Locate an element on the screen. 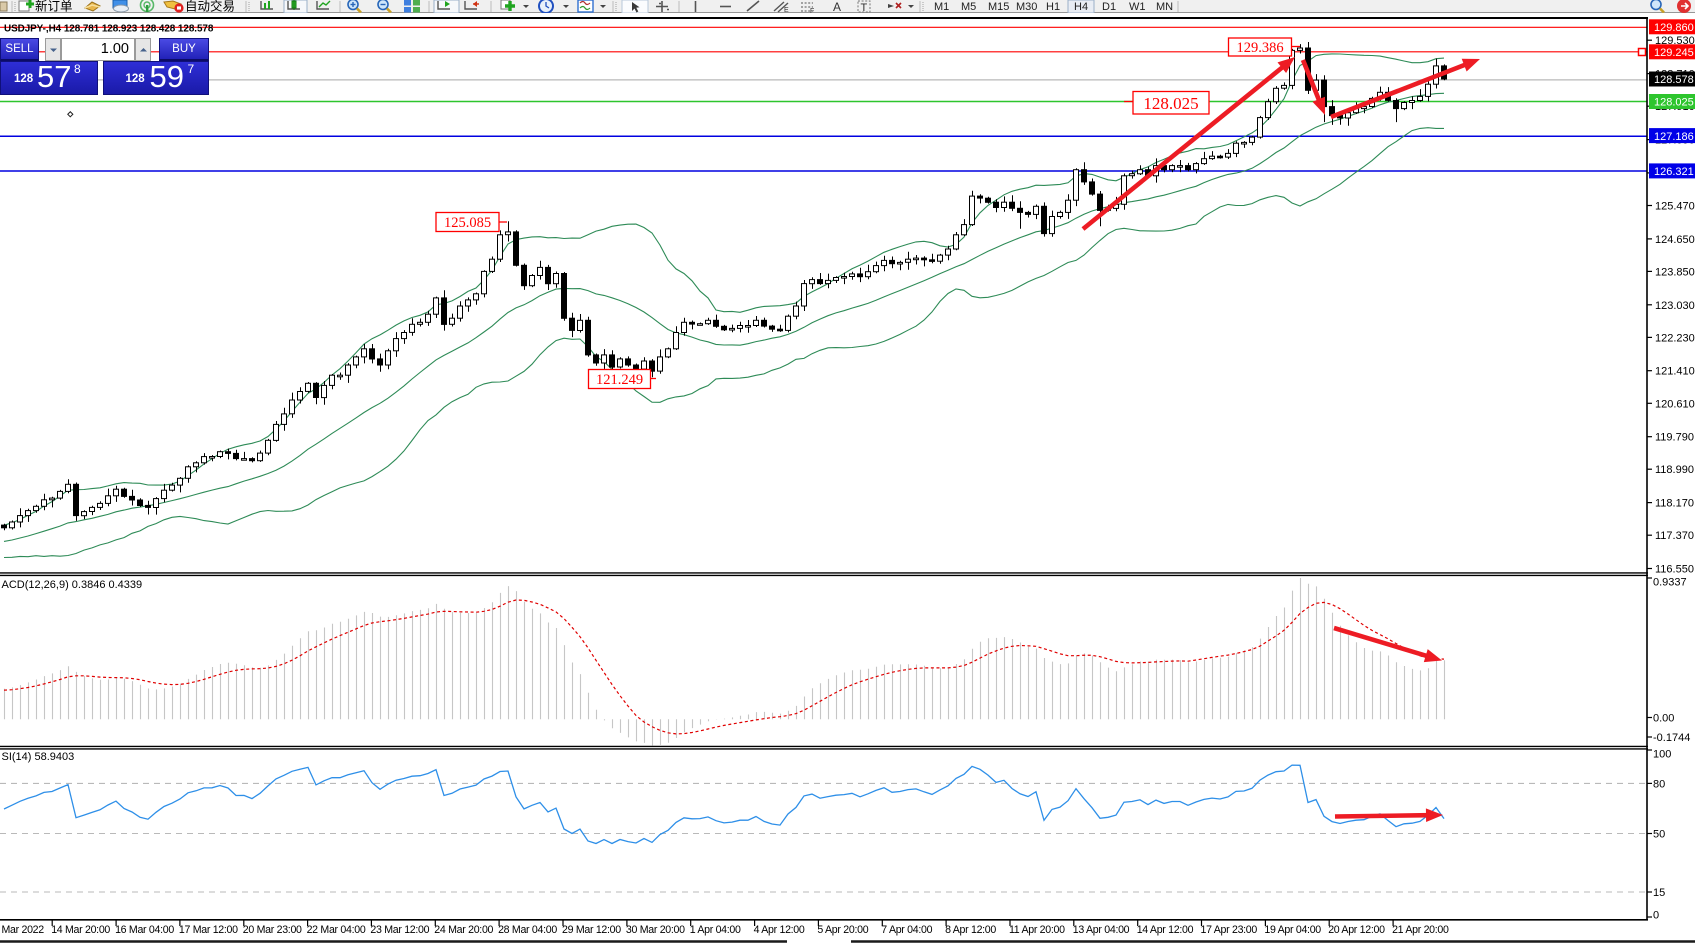 The image size is (1695, 949). svg-text: 新订单 is located at coordinates (54, 6).